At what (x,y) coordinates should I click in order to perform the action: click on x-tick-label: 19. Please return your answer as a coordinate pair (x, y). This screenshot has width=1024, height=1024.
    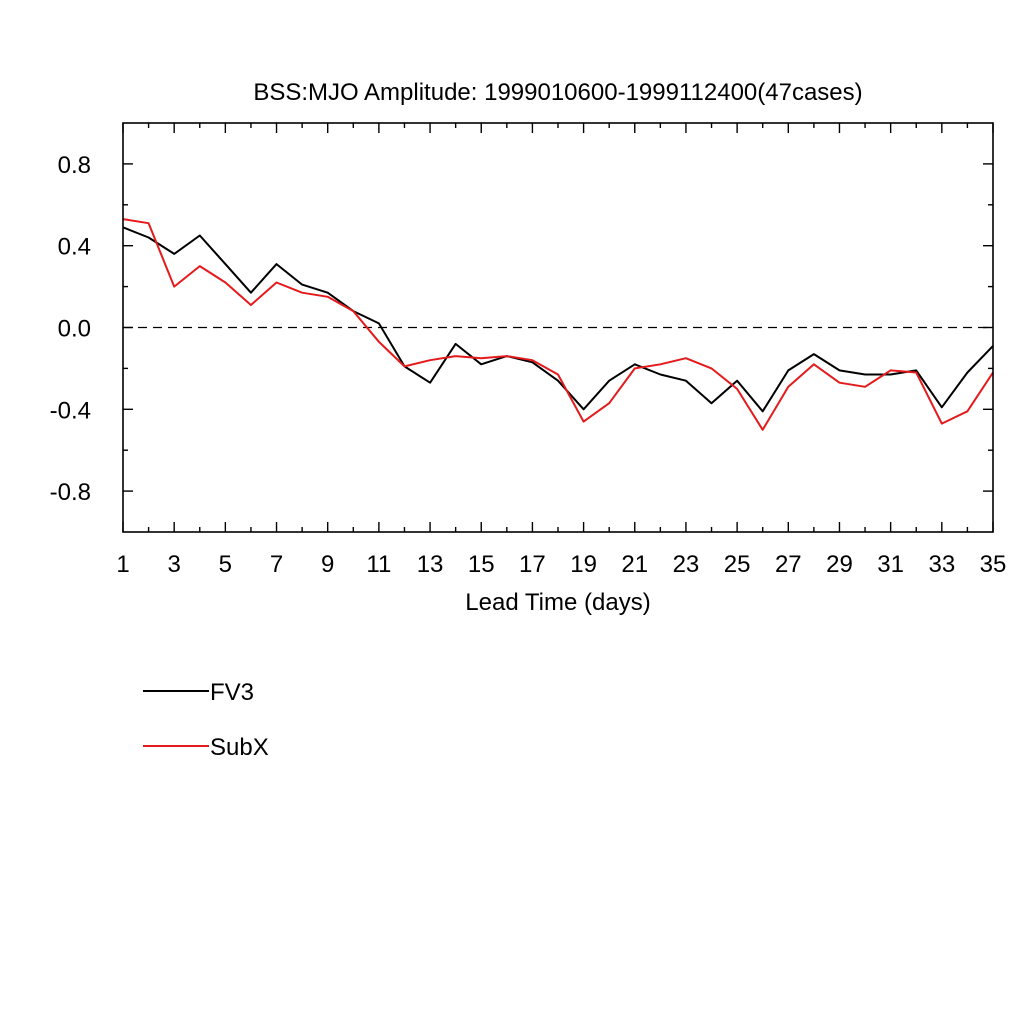
    Looking at the image, I should click on (583, 564).